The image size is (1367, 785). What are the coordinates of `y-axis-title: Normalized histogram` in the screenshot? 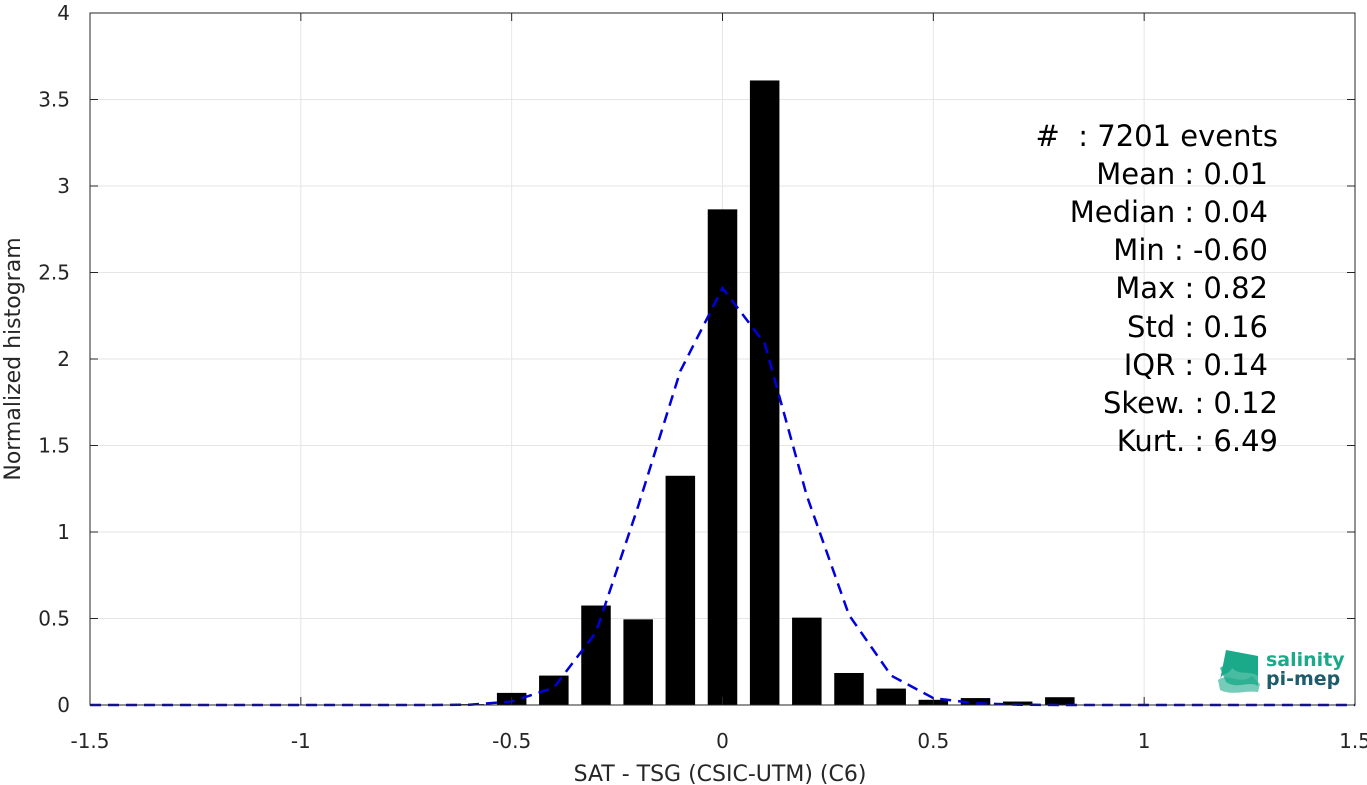 It's located at (13, 358).